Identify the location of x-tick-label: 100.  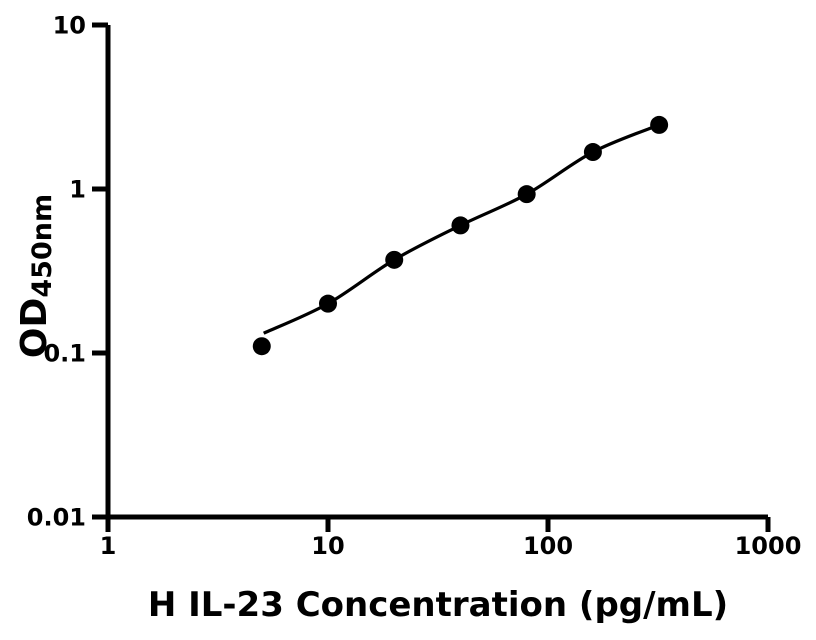
(548, 546).